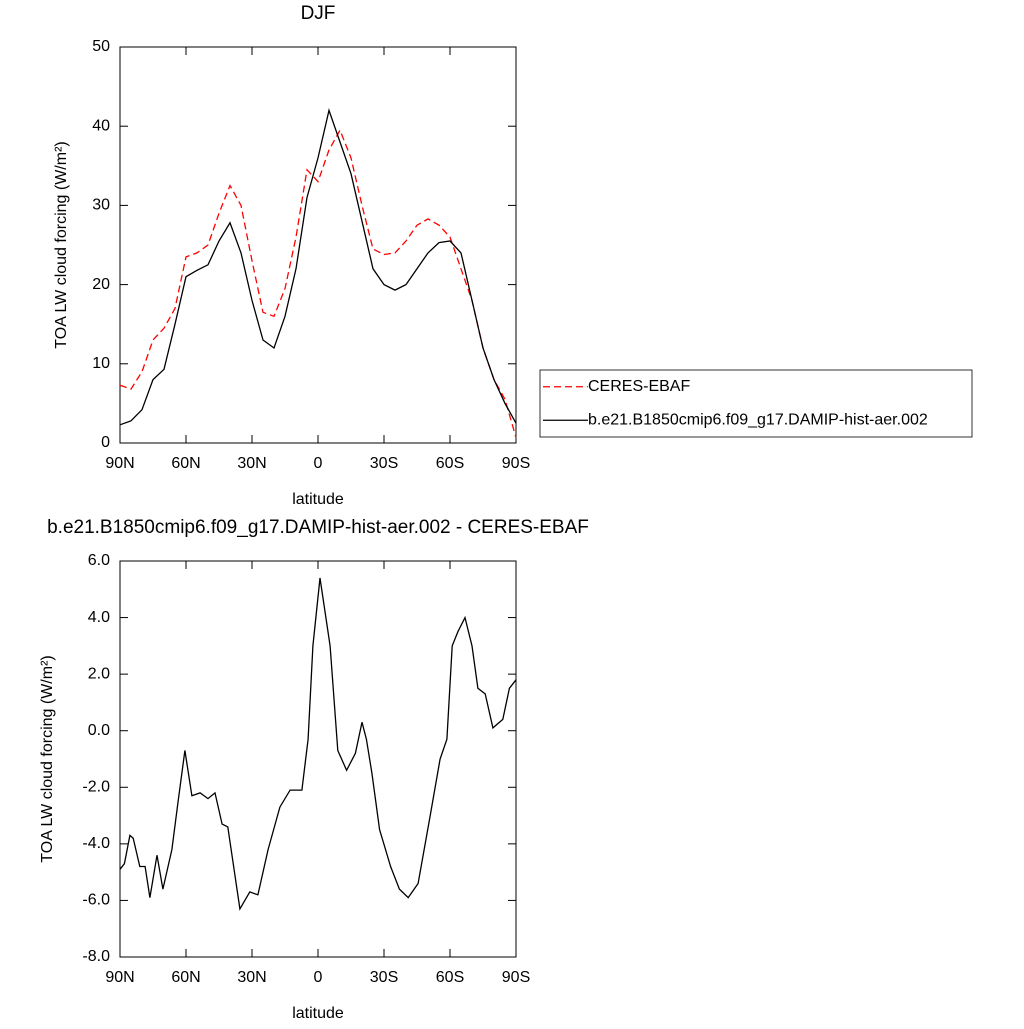  Describe the element at coordinates (96, 900) in the screenshot. I see `y-tick-label: -6.0` at that location.